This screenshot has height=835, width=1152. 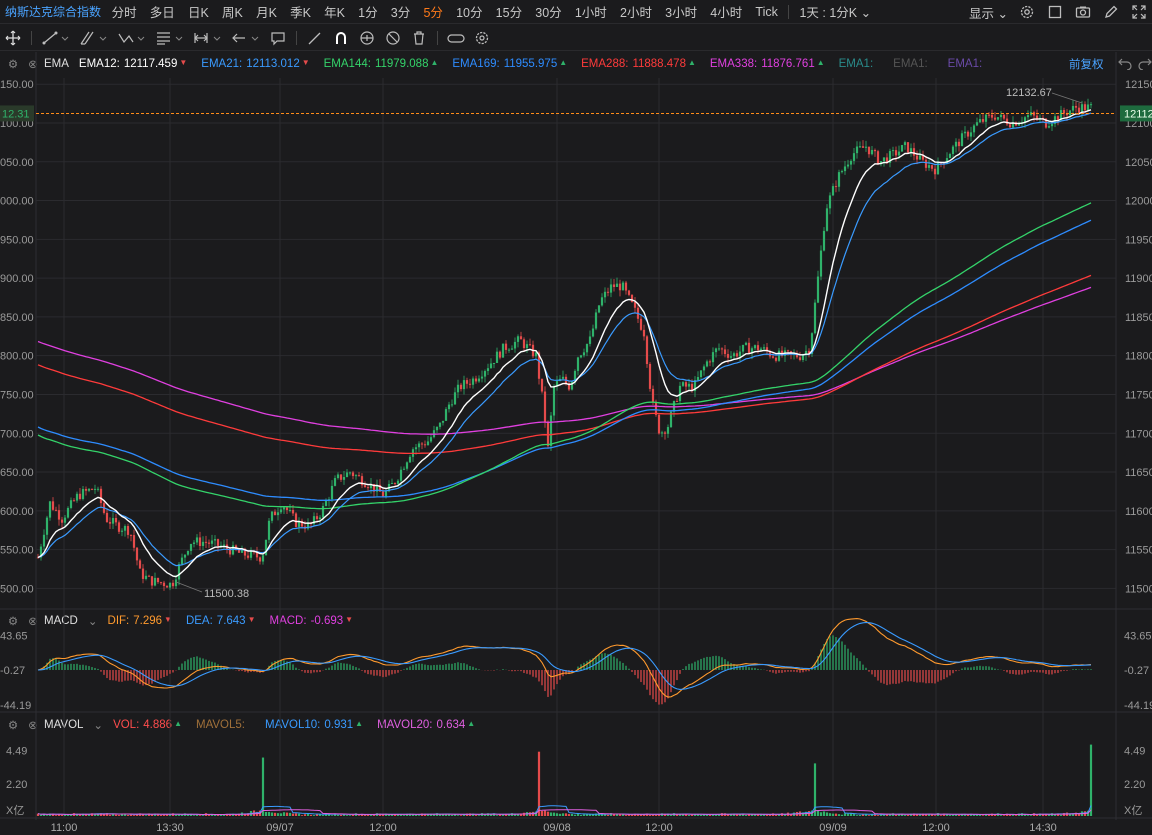 What do you see at coordinates (124, 13) in the screenshot?
I see `period-tab: 分时` at bounding box center [124, 13].